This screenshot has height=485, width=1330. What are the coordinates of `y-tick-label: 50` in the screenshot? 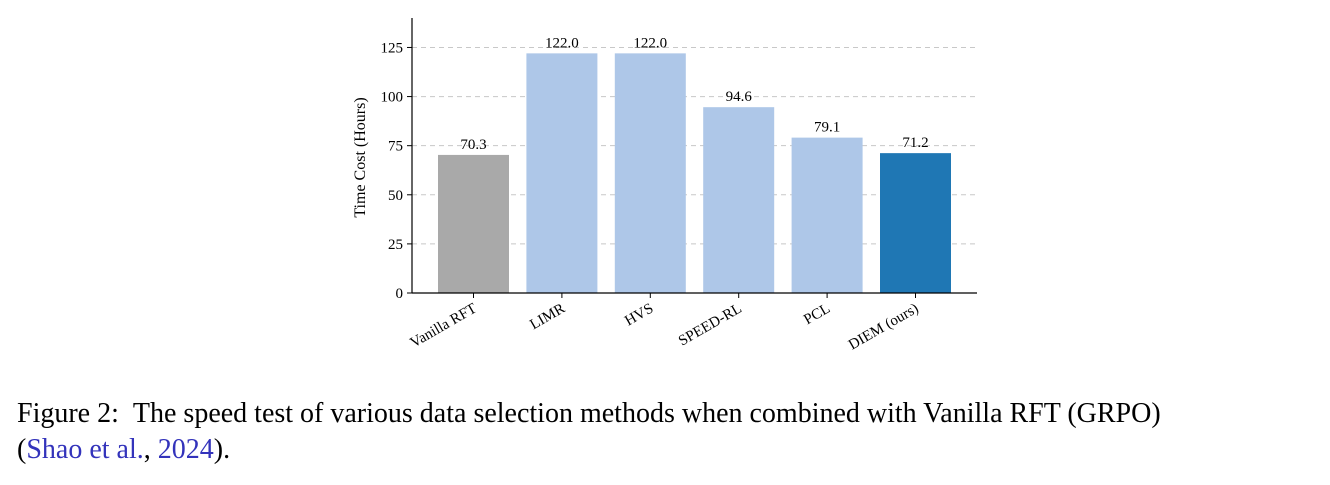 It's located at (395, 196).